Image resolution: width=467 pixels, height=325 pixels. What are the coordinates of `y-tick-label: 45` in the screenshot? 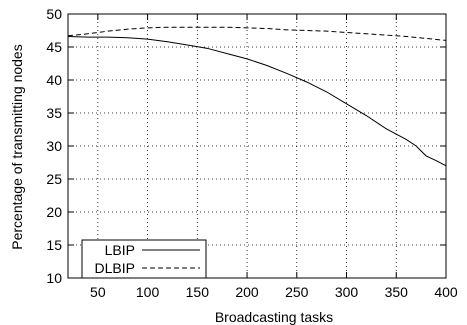 It's located at (54, 47).